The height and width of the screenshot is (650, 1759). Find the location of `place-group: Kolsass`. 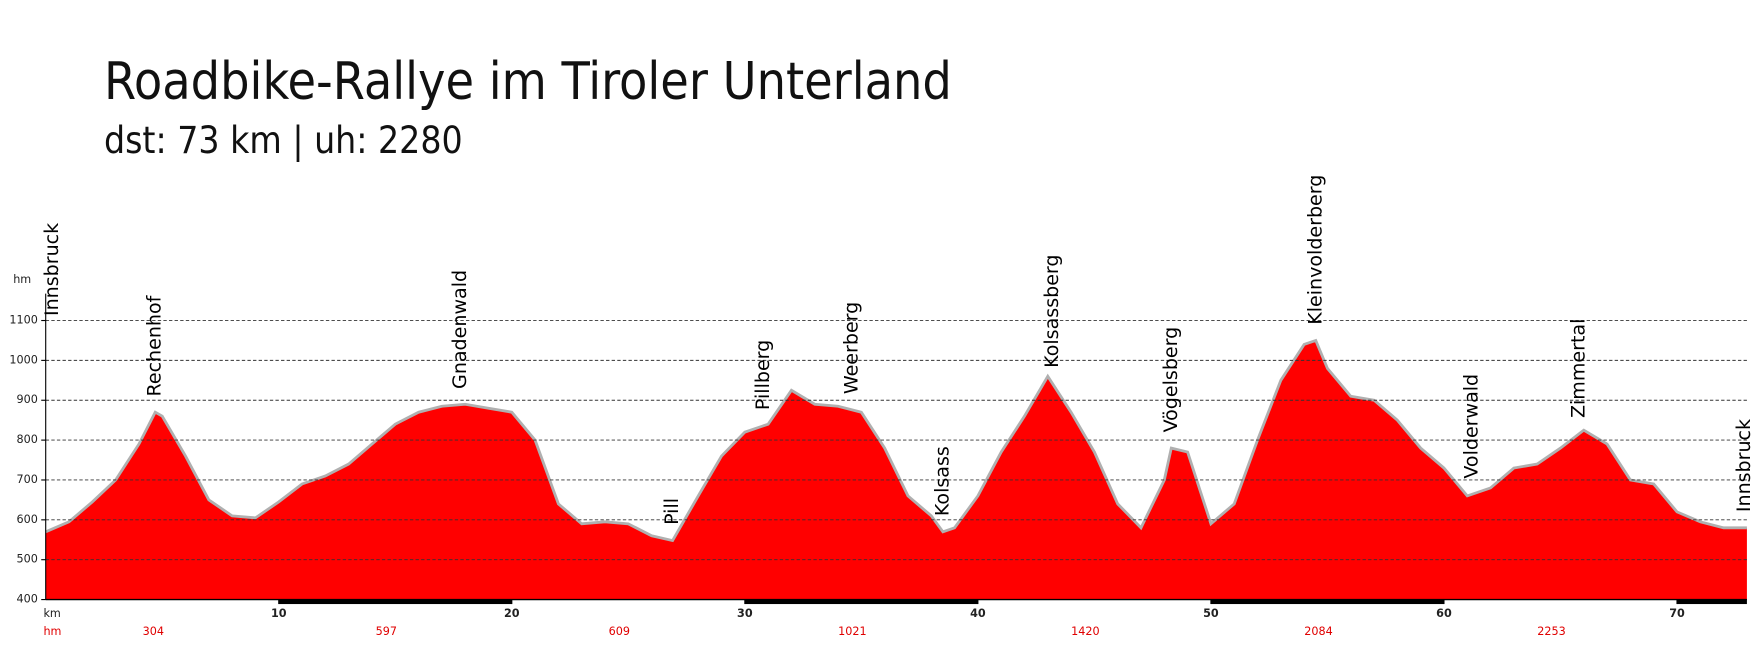

place-group: Kolsass is located at coordinates (942, 481).